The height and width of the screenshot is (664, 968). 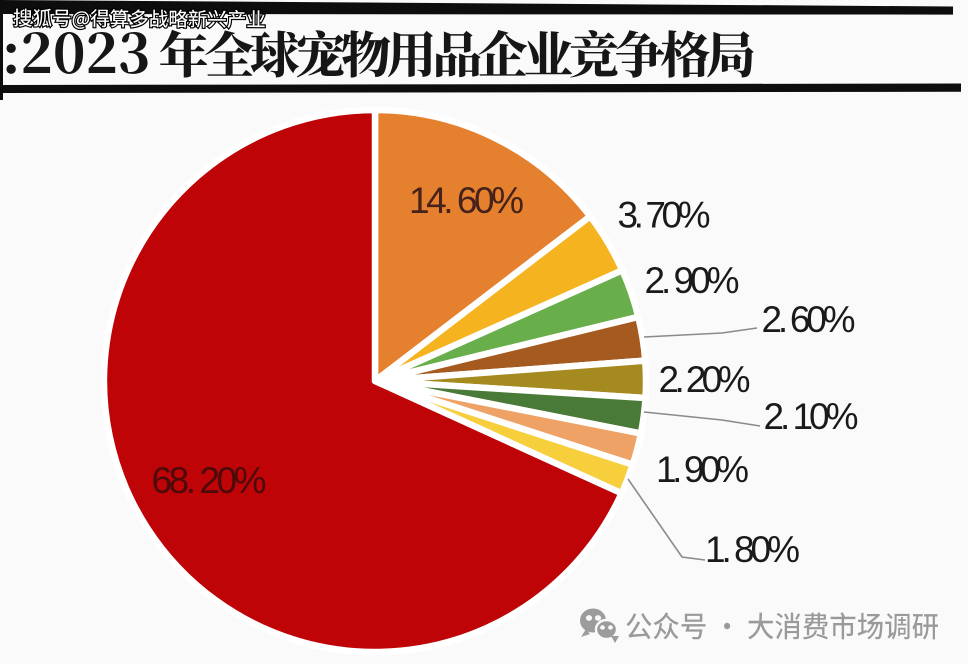 I want to click on svg-text: 2. 60%, so click(x=809, y=319).